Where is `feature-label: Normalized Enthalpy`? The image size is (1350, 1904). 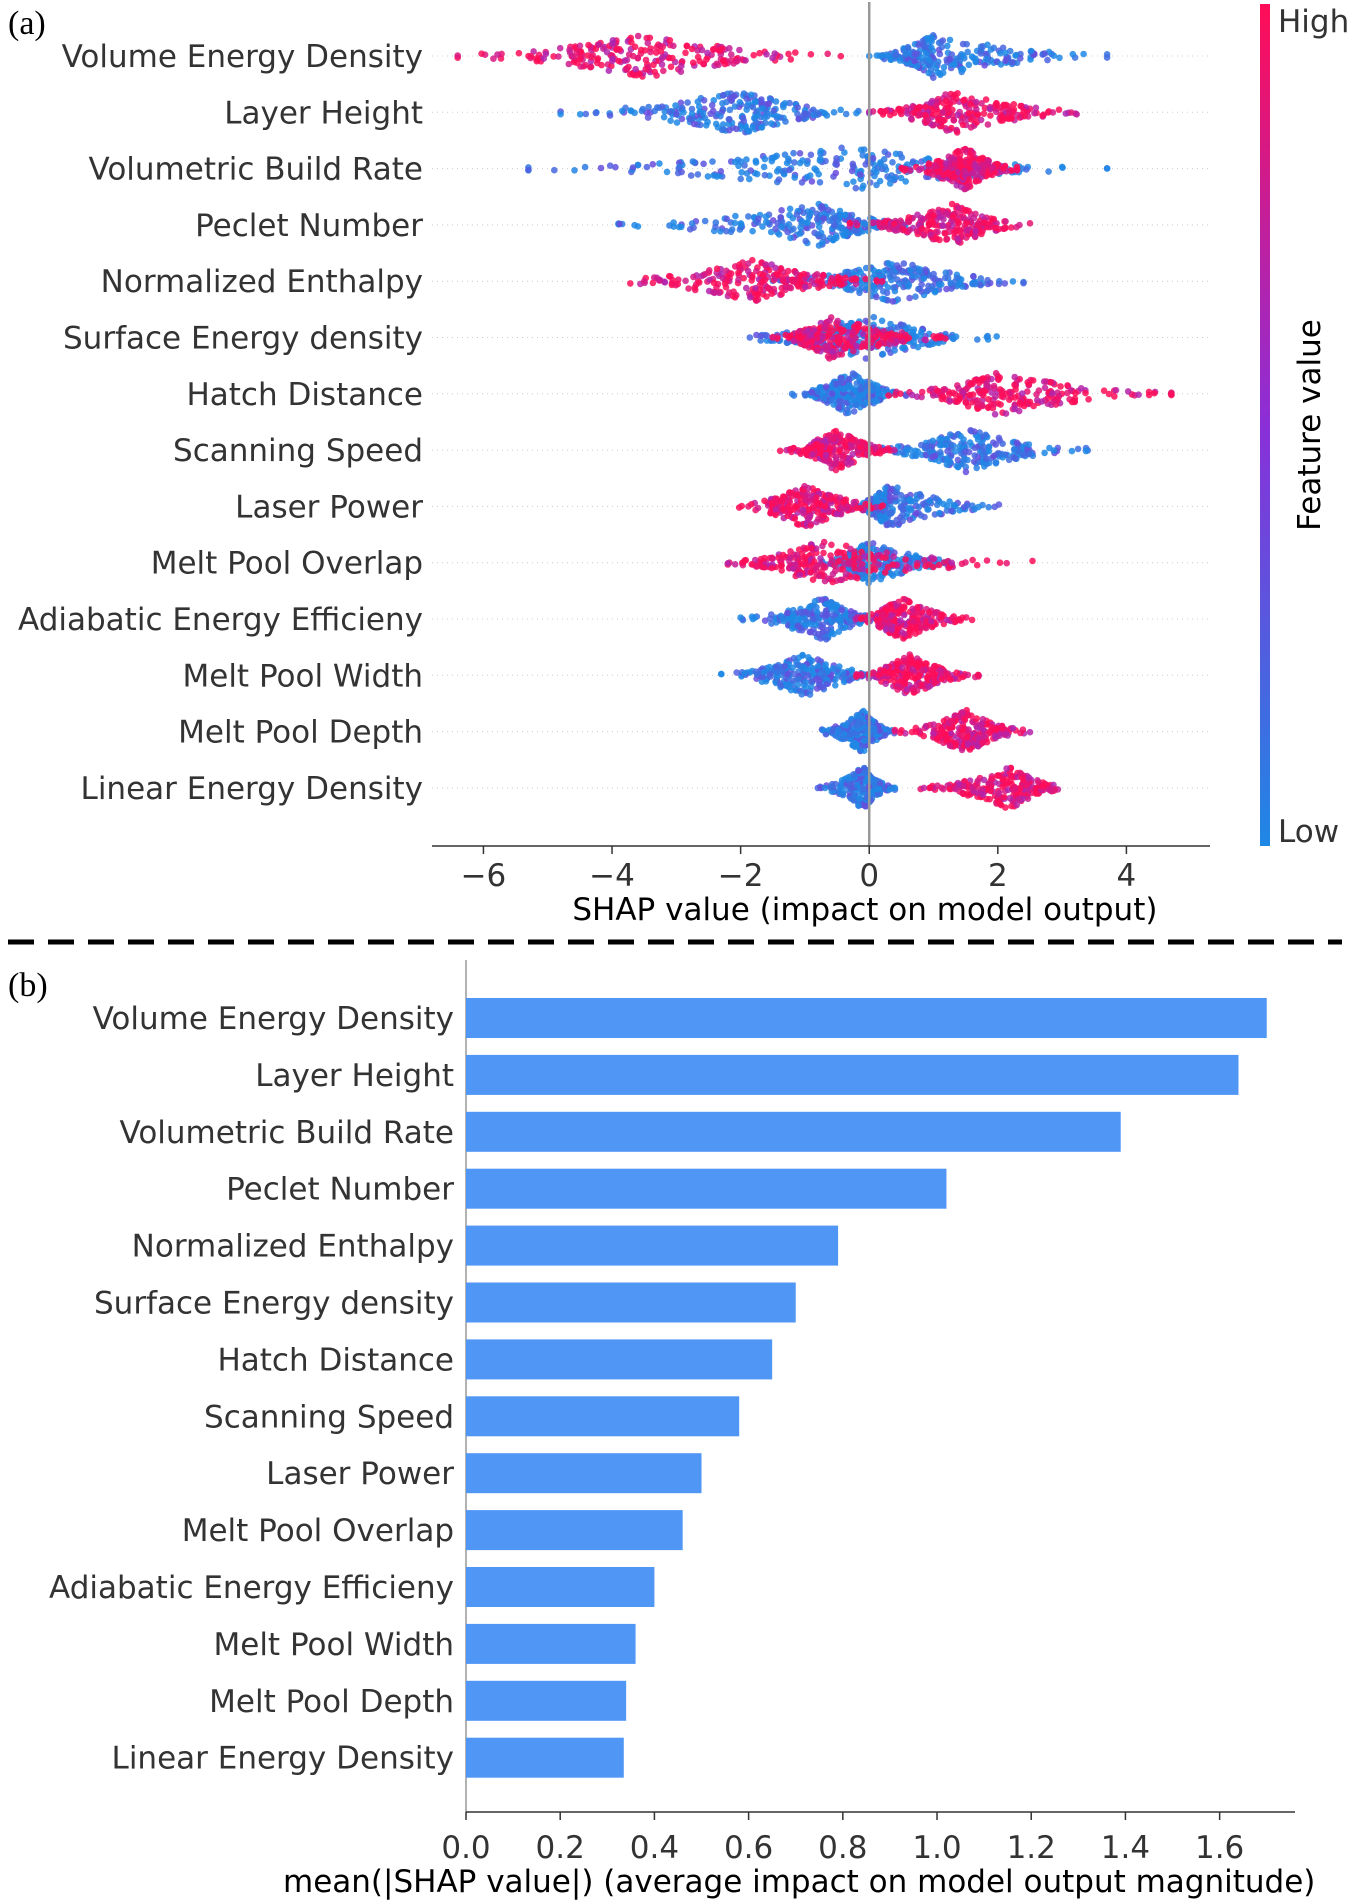 feature-label: Normalized Enthalpy is located at coordinates (262, 282).